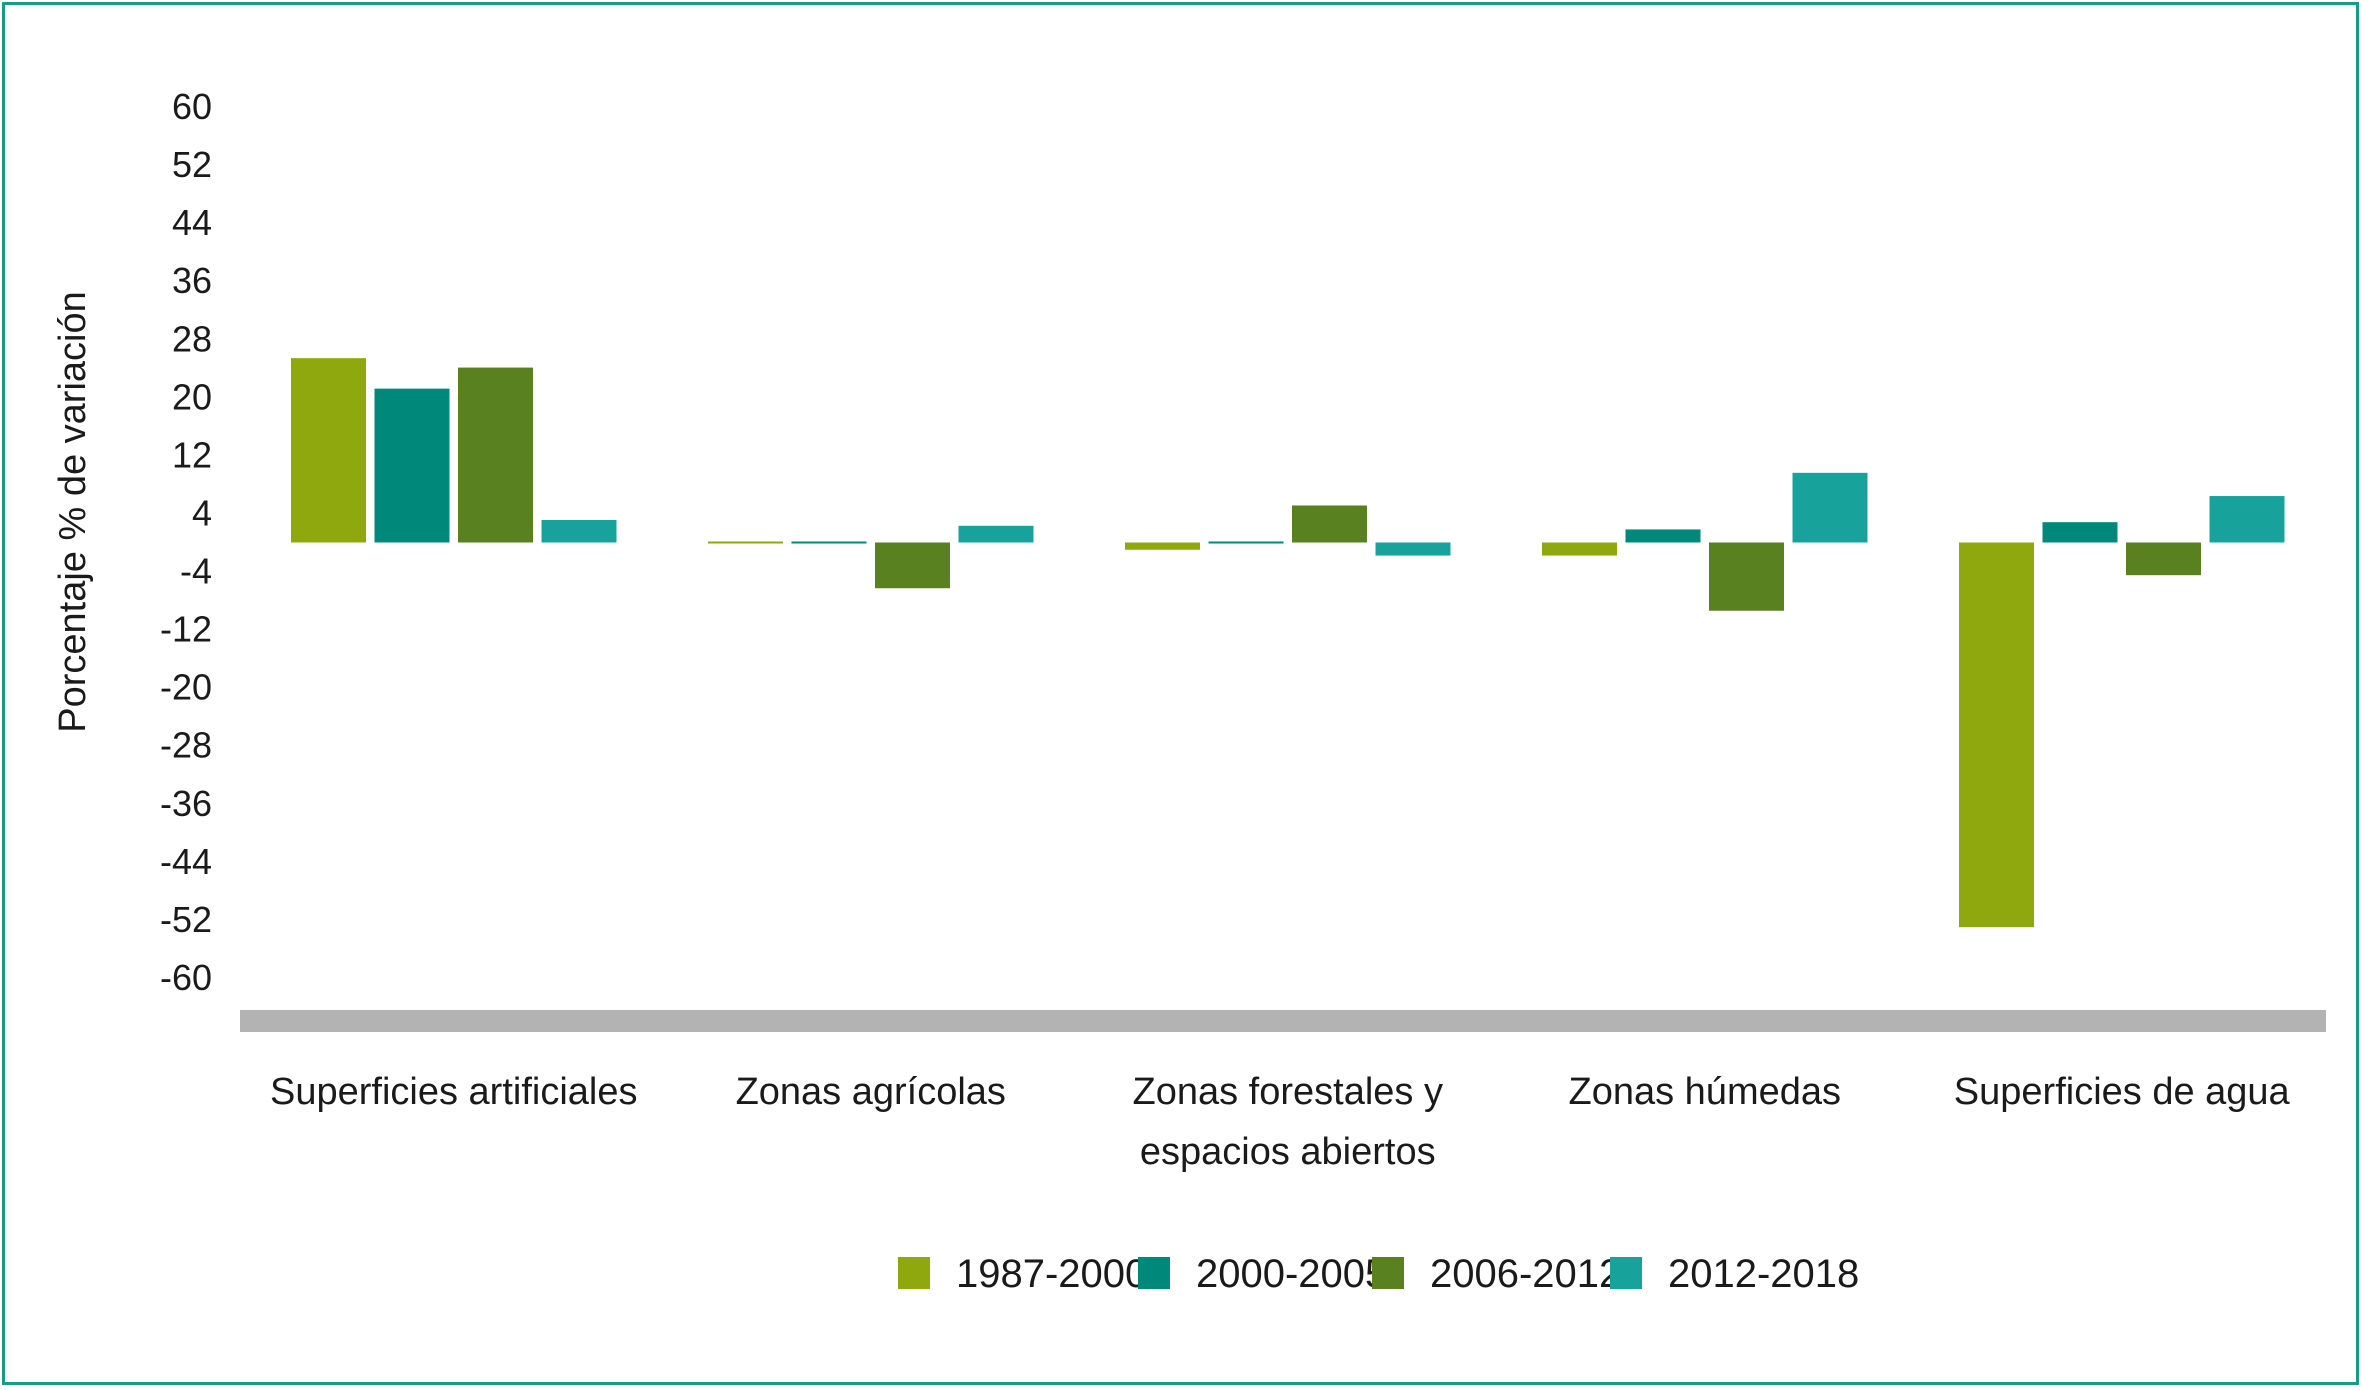 Image resolution: width=2365 pixels, height=1390 pixels. I want to click on y-tick-label: -52, so click(186, 919).